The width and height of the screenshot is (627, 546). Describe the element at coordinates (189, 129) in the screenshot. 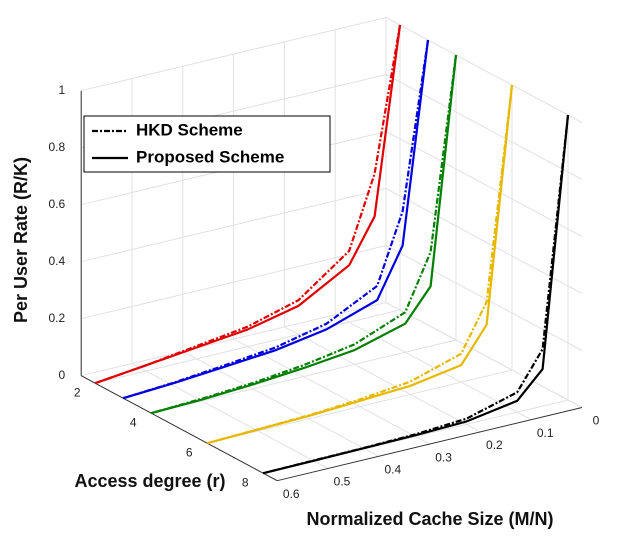

I see `legend-label: HKD Scheme` at that location.